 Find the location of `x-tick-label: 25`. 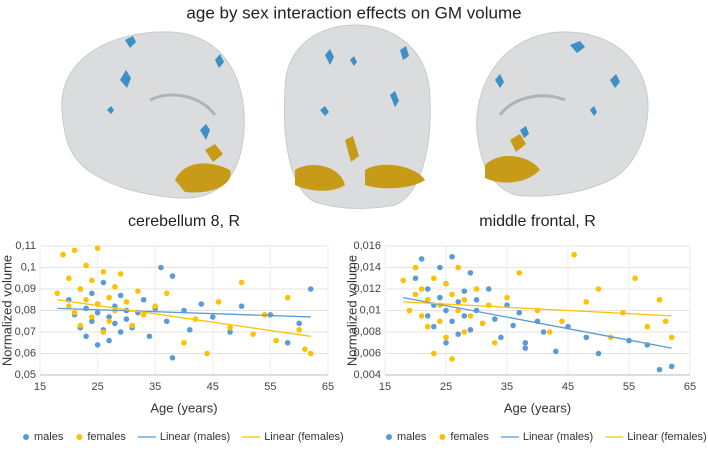

x-tick-label: 25 is located at coordinates (97, 387).